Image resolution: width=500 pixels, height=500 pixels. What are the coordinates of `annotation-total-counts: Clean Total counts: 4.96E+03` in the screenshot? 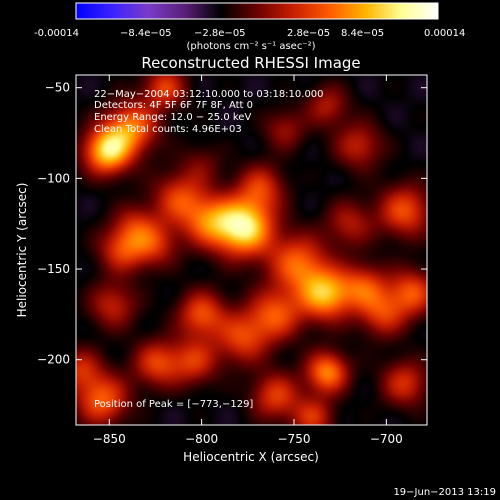 It's located at (168, 129).